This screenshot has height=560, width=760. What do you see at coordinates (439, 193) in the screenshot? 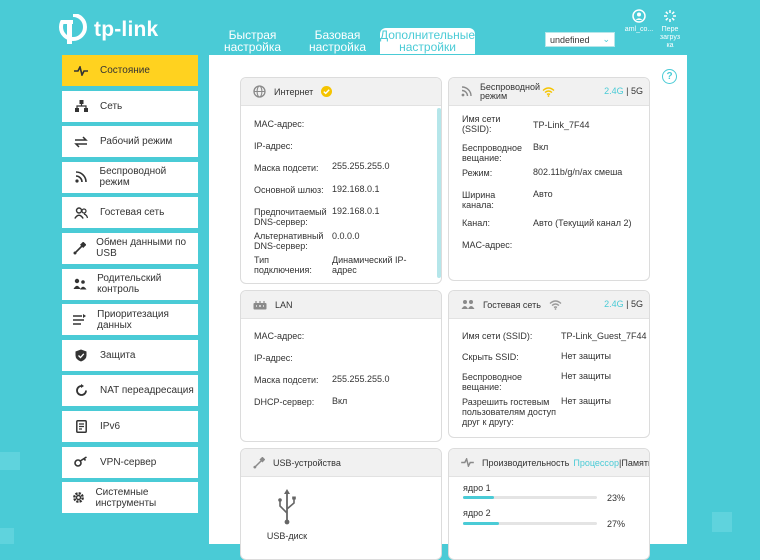
I see `internet-scrollbar` at bounding box center [439, 193].